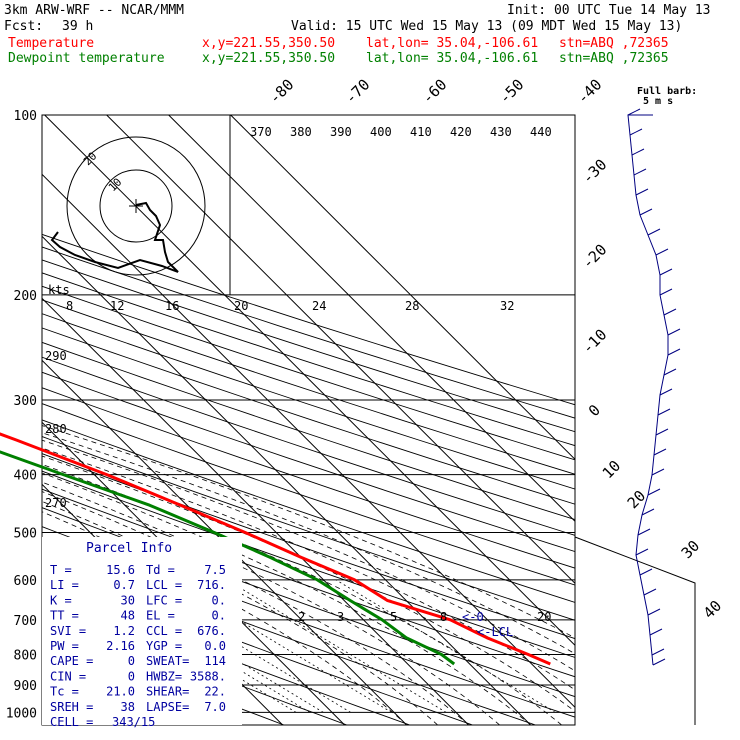 The width and height of the screenshot is (740, 740). What do you see at coordinates (461, 132) in the screenshot?
I see `theta-e-label: 420` at bounding box center [461, 132].